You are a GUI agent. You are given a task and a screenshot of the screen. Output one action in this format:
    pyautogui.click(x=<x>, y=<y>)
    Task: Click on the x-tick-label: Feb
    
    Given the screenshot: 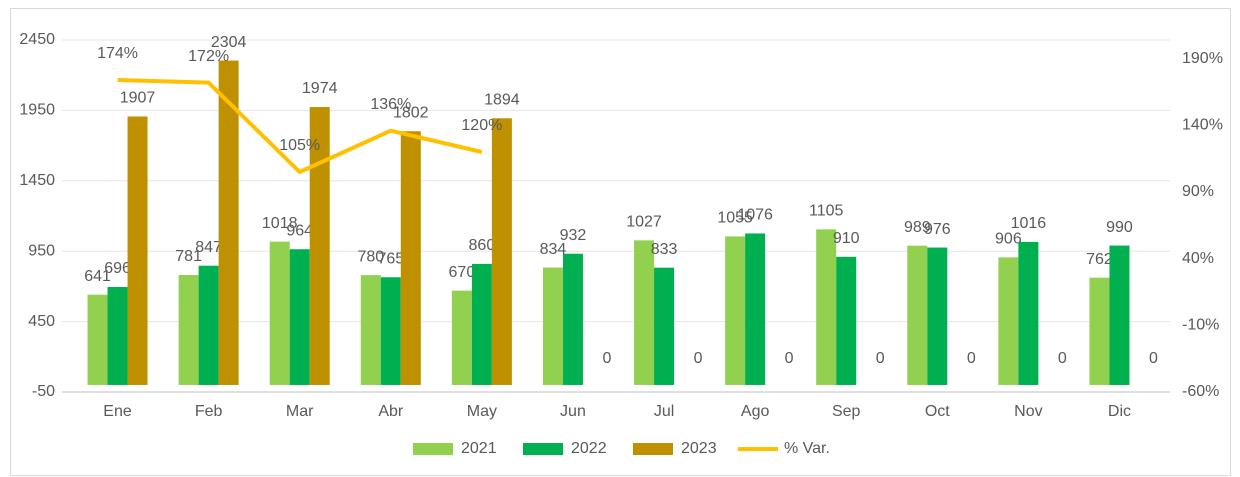 What is the action you would take?
    pyautogui.click(x=209, y=411)
    